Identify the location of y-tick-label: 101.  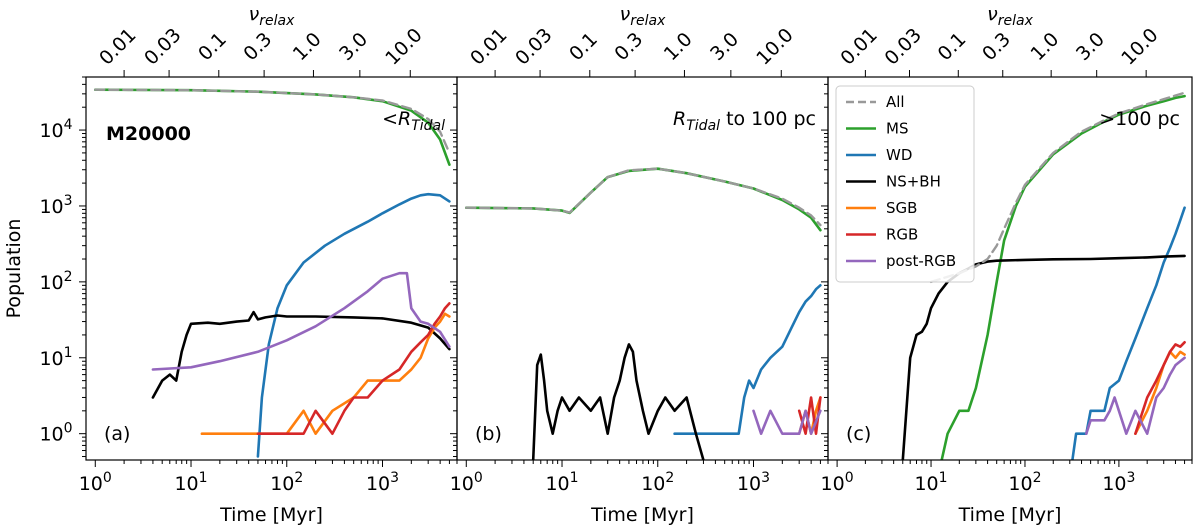
(55, 357).